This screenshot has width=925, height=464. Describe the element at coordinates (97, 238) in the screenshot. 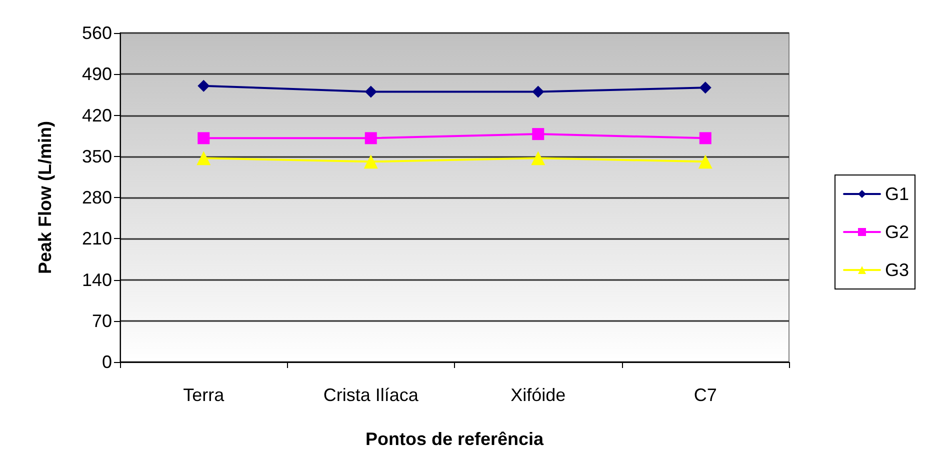

I see `y-tick-label: 210` at that location.